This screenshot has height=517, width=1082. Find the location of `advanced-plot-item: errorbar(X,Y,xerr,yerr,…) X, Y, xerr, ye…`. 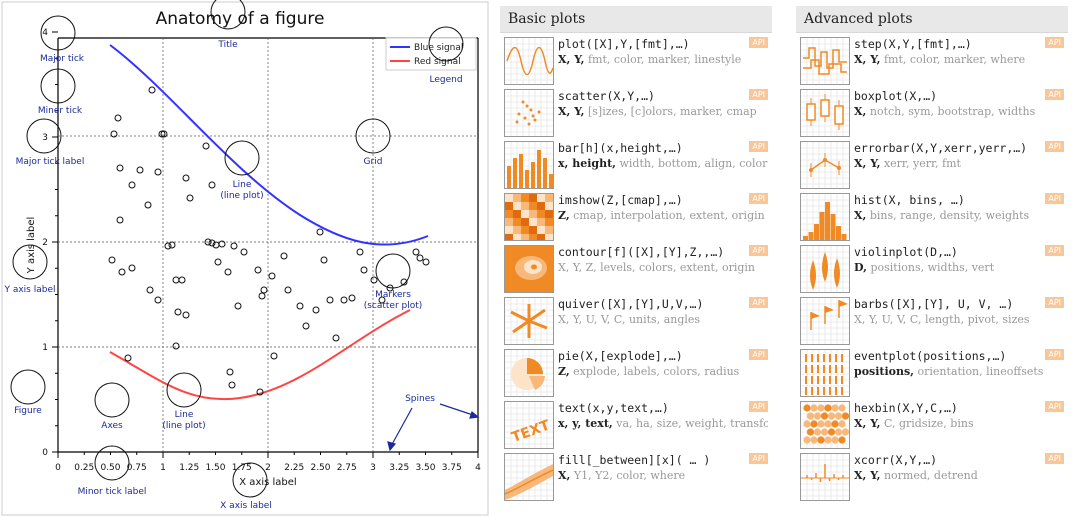

advanced-plot-item: errorbar(X,Y,xerr,yerr,…) X, Y, xerr, ye… is located at coordinates (932, 163).